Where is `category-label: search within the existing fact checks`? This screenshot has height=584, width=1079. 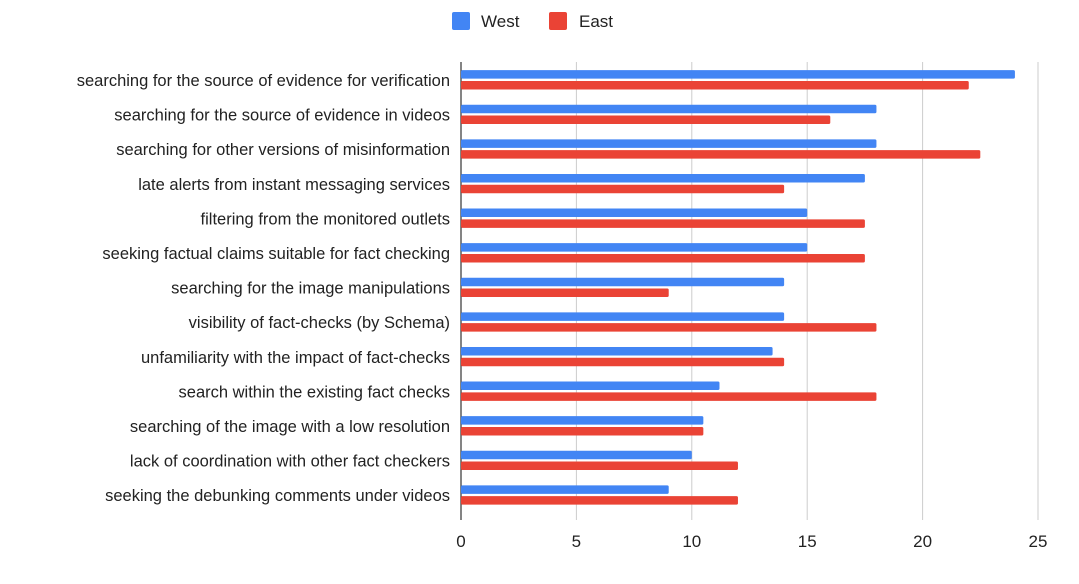 category-label: search within the existing fact checks is located at coordinates (314, 392).